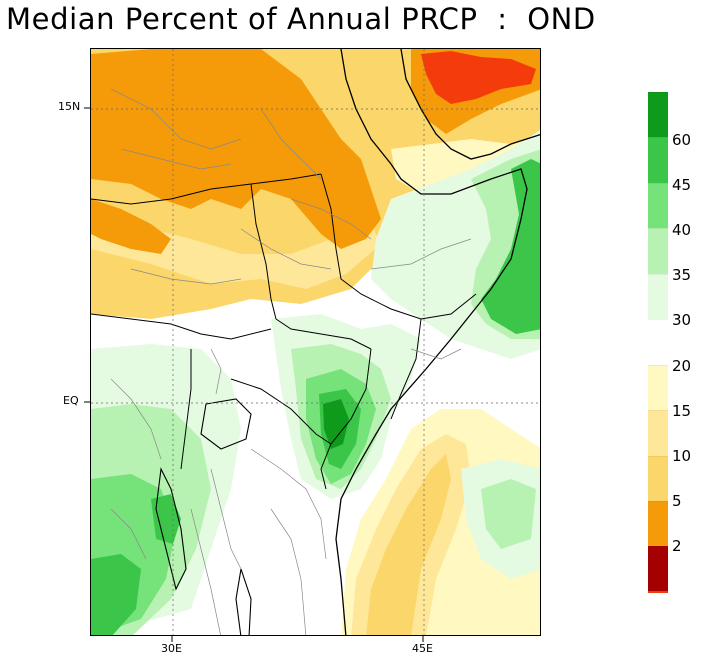 This screenshot has width=702, height=664. What do you see at coordinates (71, 400) in the screenshot?
I see `lat-label-eq: EQ` at bounding box center [71, 400].